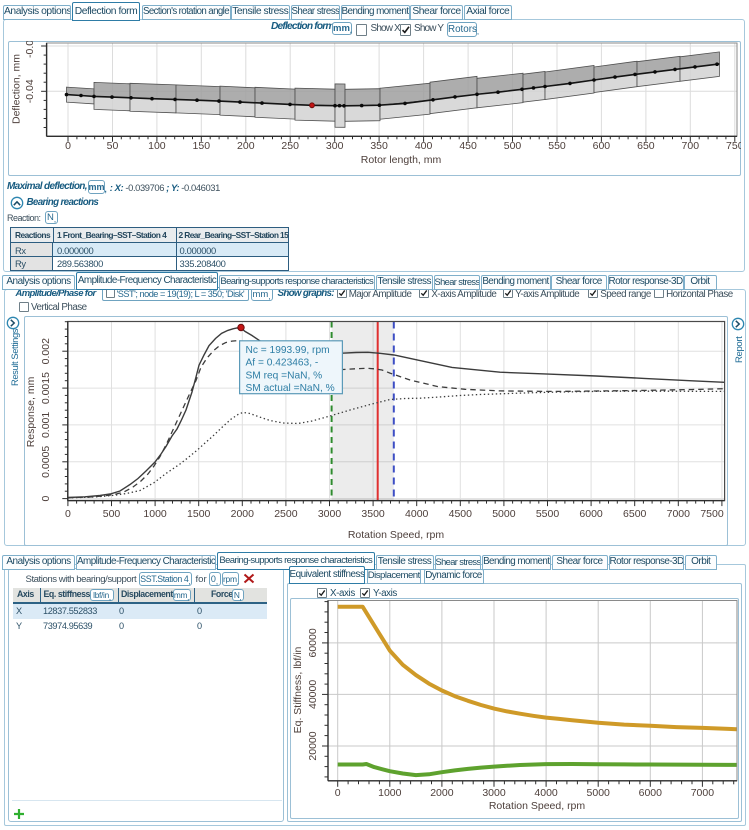  Describe the element at coordinates (46, 462) in the screenshot. I see `svg-text: 0.0005` at that location.